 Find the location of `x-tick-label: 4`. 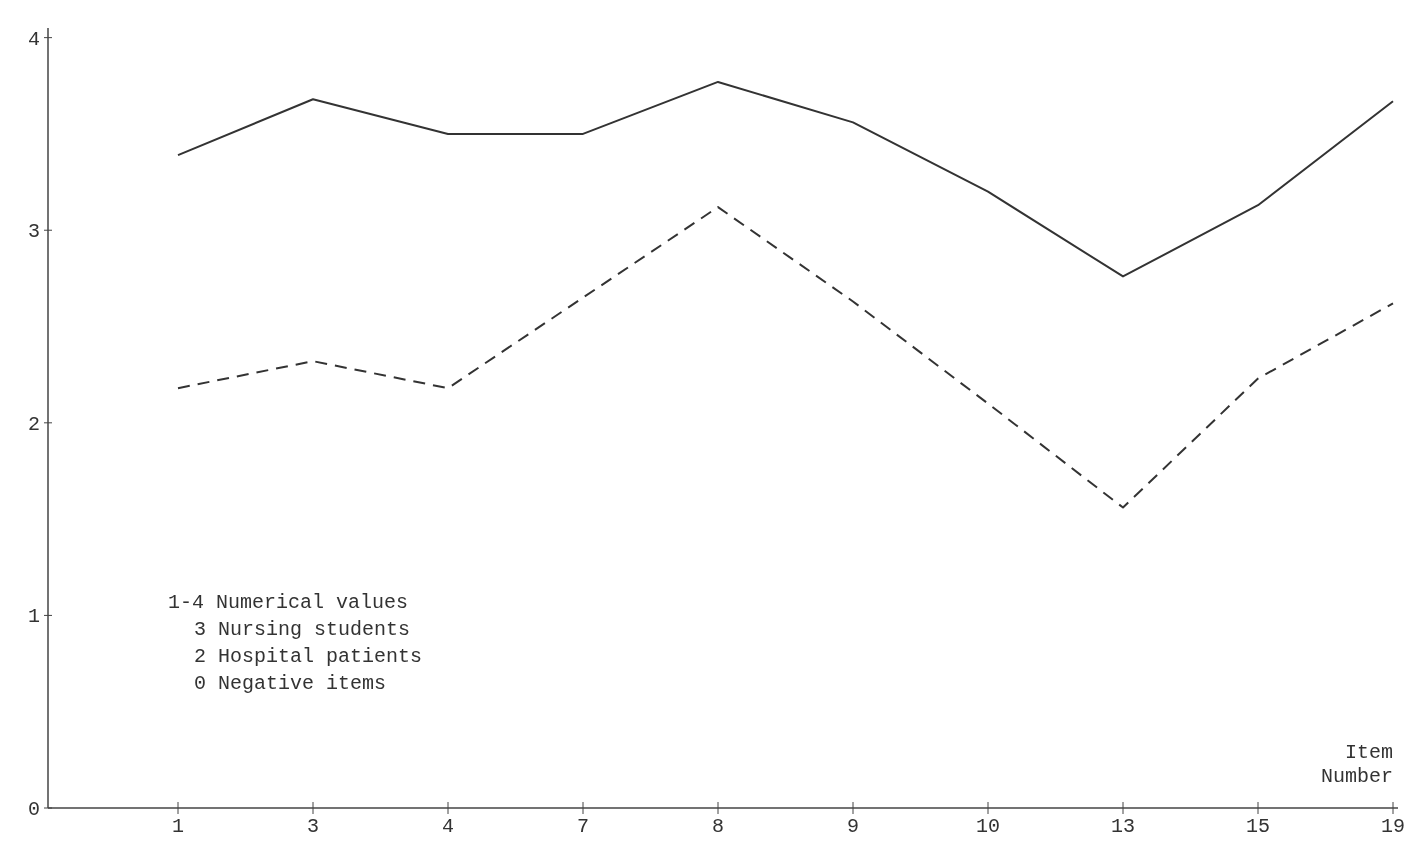

x-tick-label: 4 is located at coordinates (448, 826).